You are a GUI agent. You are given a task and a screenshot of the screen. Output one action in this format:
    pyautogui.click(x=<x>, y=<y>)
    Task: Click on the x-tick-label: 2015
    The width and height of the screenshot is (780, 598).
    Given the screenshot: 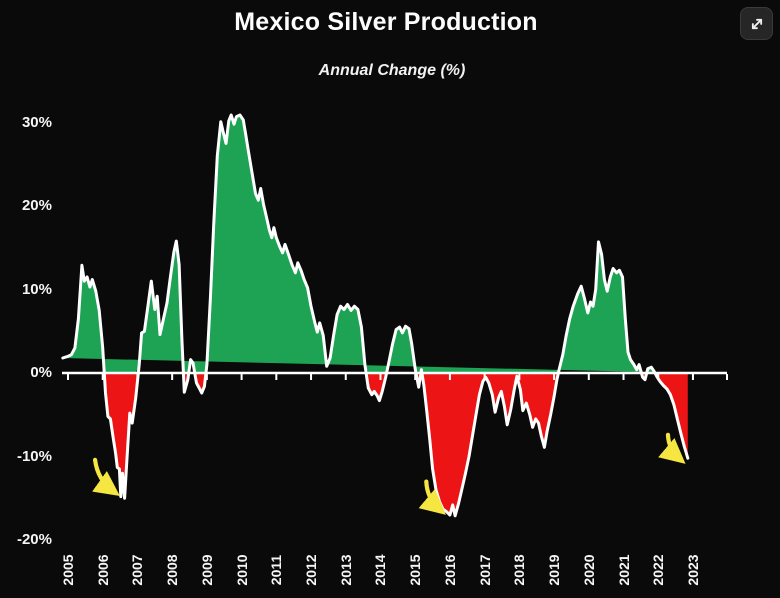 What is the action you would take?
    pyautogui.click(x=415, y=570)
    